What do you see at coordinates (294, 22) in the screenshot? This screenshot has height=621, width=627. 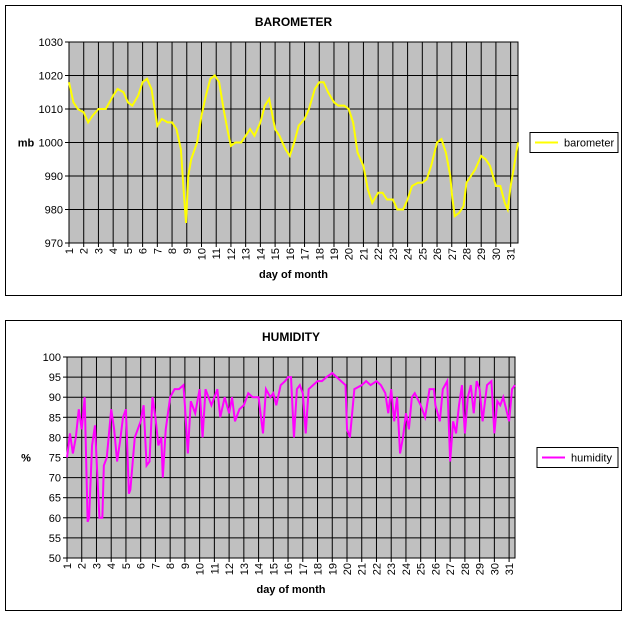 I see `chart-title: BAROMETER` at bounding box center [294, 22].